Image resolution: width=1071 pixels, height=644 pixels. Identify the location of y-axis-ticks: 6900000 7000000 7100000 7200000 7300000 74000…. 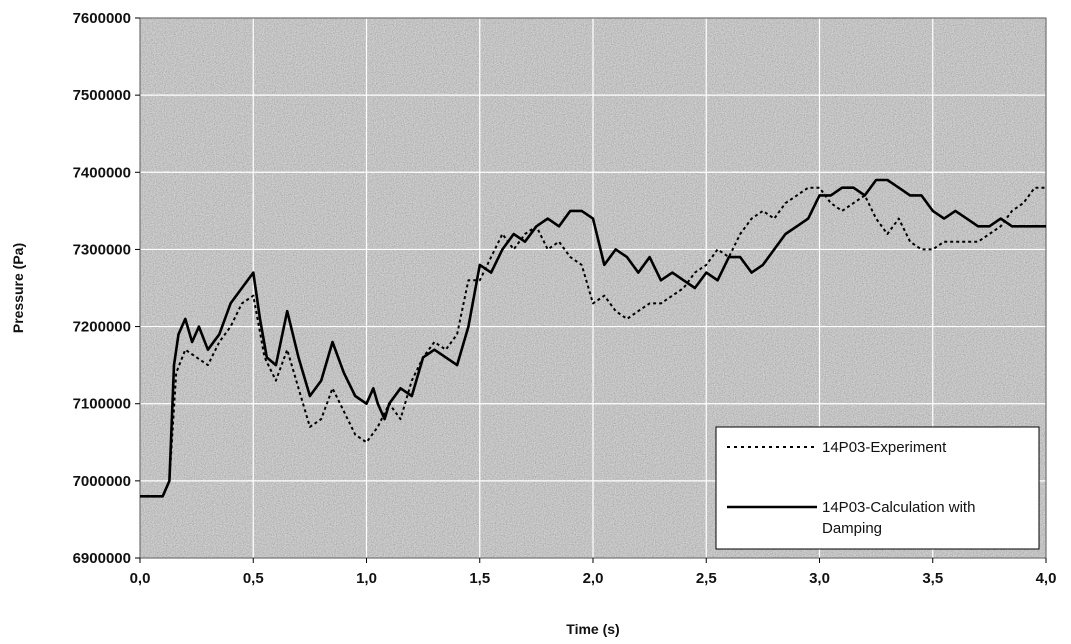
(106, 288).